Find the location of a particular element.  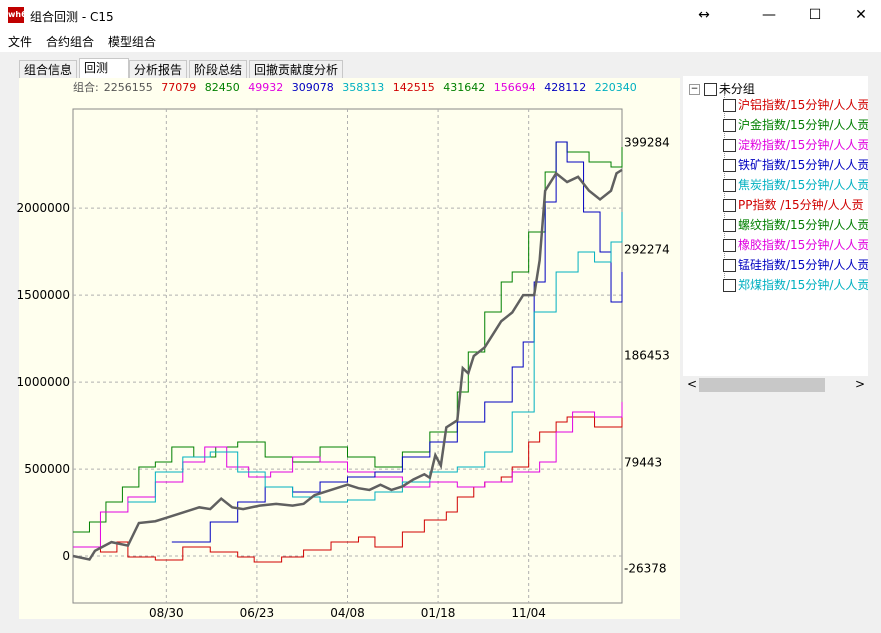

summary-value: 220340 is located at coordinates (615, 87).